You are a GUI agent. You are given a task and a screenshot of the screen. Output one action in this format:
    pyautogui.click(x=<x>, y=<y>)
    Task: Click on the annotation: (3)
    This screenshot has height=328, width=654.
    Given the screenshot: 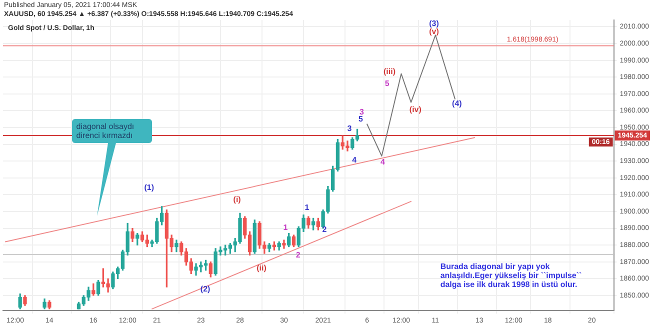 What is the action you would take?
    pyautogui.click(x=434, y=23)
    